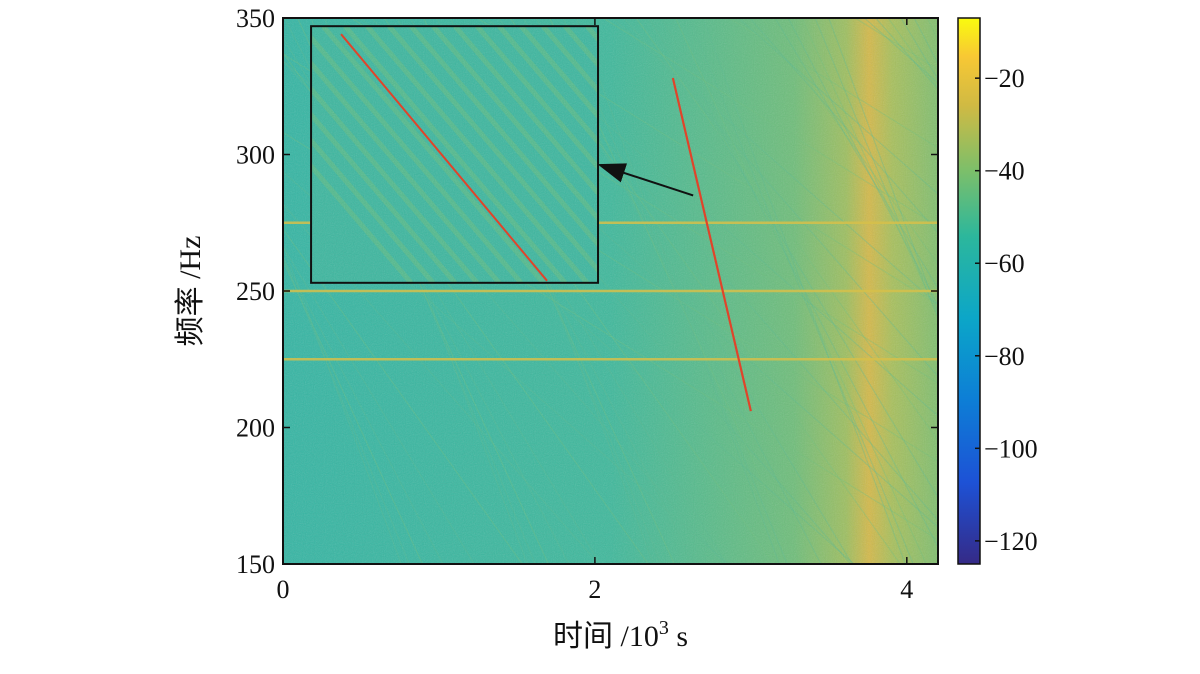  I want to click on colorbar-tick-label: −40, so click(1004, 171).